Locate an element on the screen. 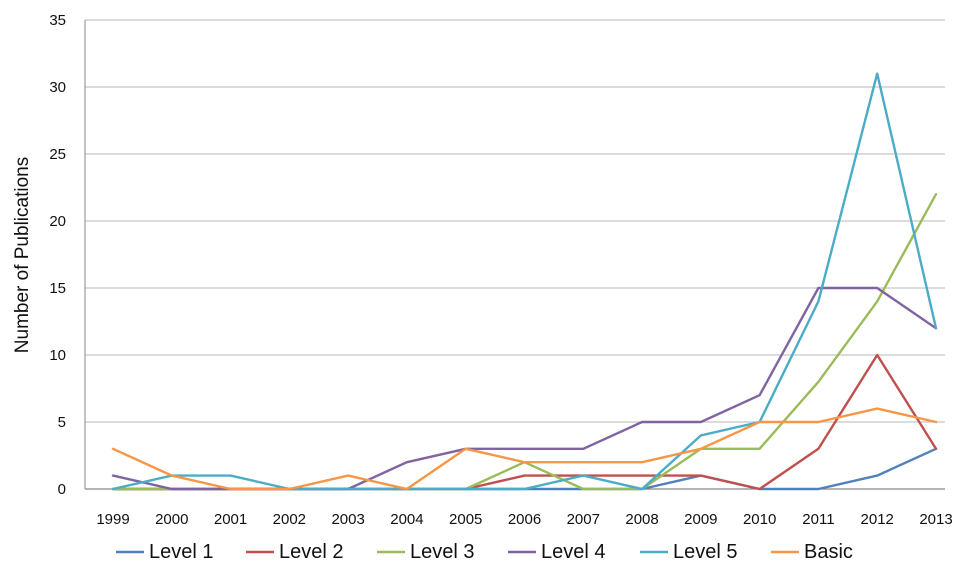 Image resolution: width=958 pixels, height=575 pixels. x-tick-label: 2013 is located at coordinates (935, 519).